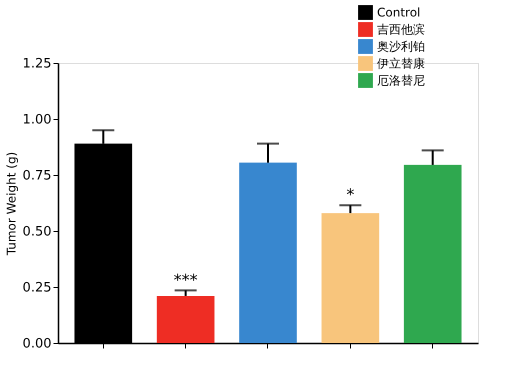 Image resolution: width=521 pixels, height=371 pixels. I want to click on y-tick-label: 0.25, so click(37, 288).